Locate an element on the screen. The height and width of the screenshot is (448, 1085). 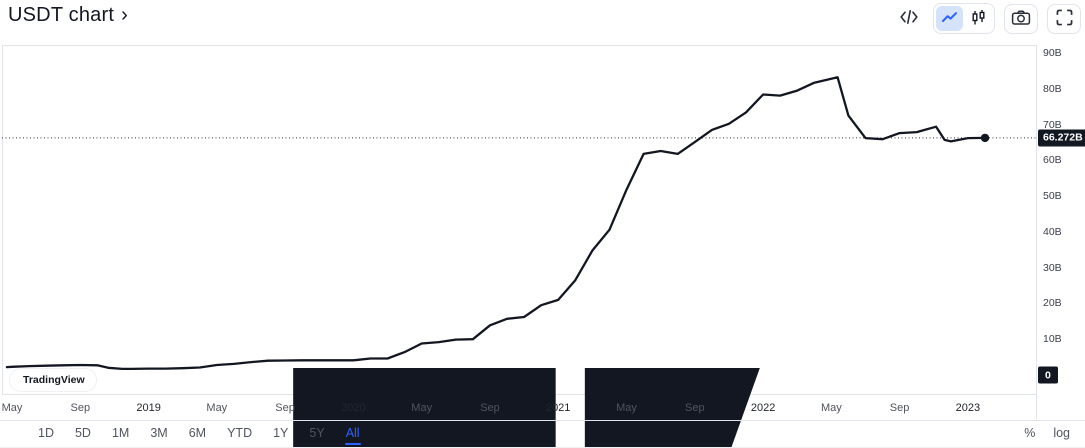
range-button-1d: 1D is located at coordinates (46, 433).